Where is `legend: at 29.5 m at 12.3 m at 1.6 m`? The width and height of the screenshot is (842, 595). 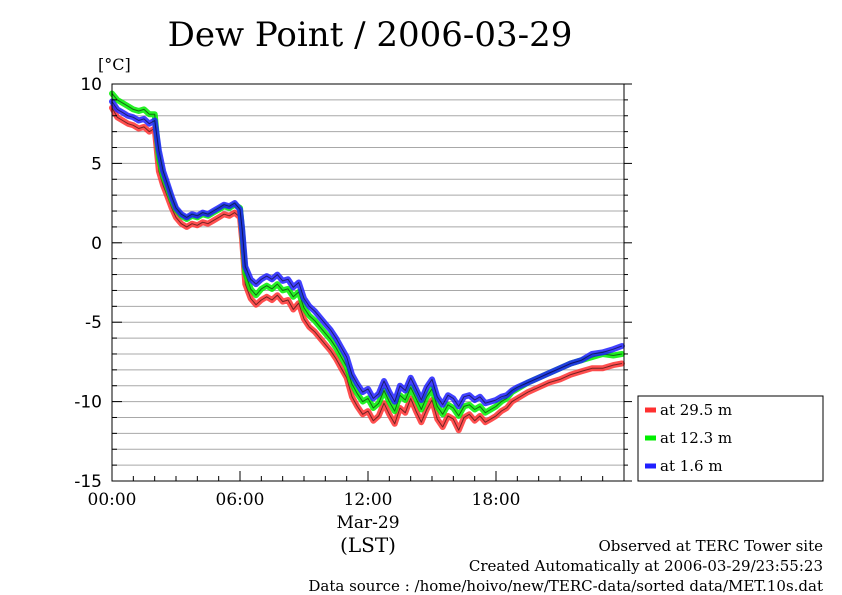 legend: at 29.5 m at 12.3 m at 1.6 m is located at coordinates (730, 438).